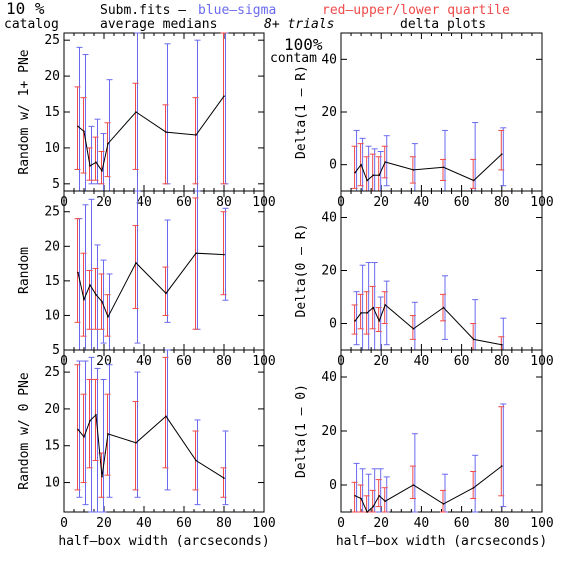  Describe the element at coordinates (52, 281) in the screenshot. I see `y-tick-label: 15` at that location.